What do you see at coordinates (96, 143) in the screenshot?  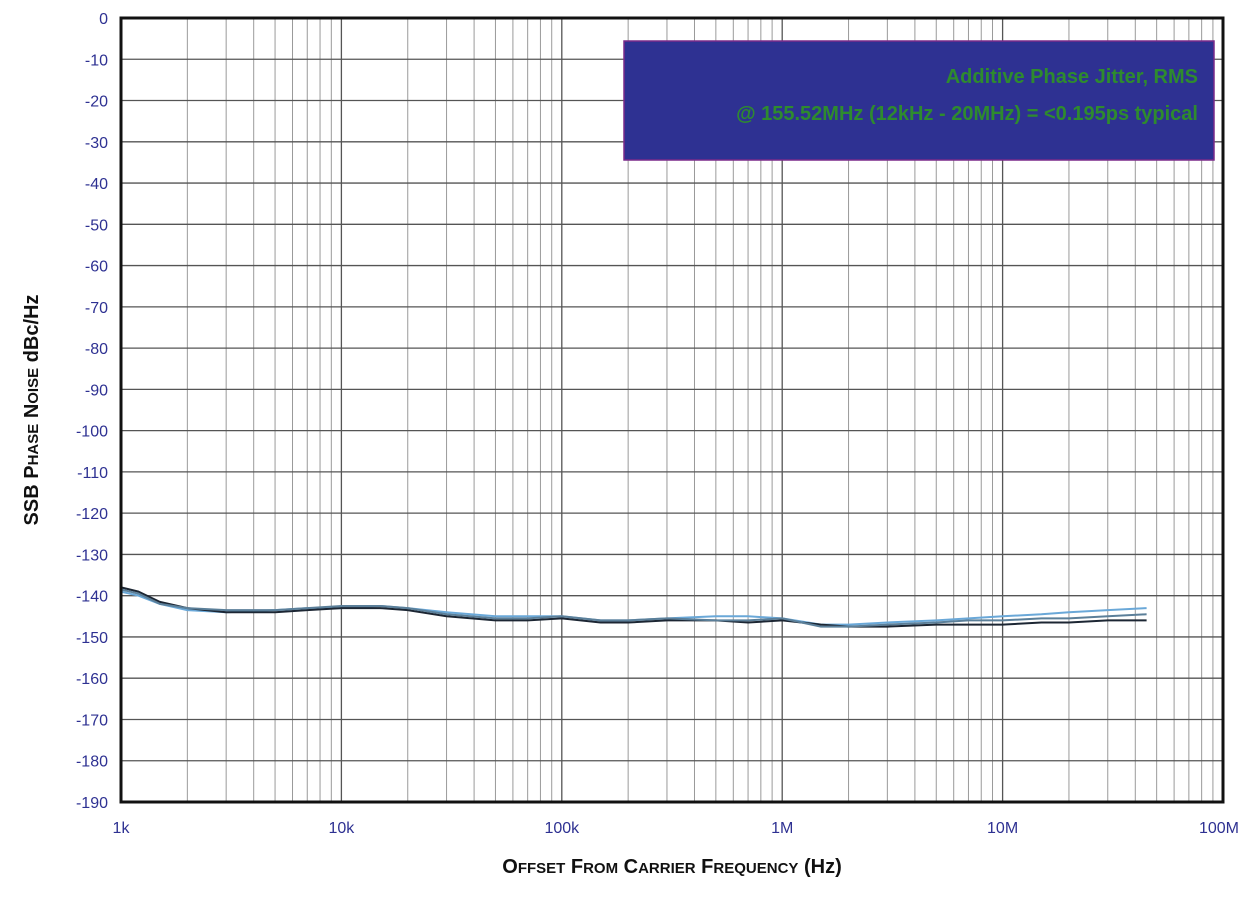 I see `y-tick-label: -30` at bounding box center [96, 143].